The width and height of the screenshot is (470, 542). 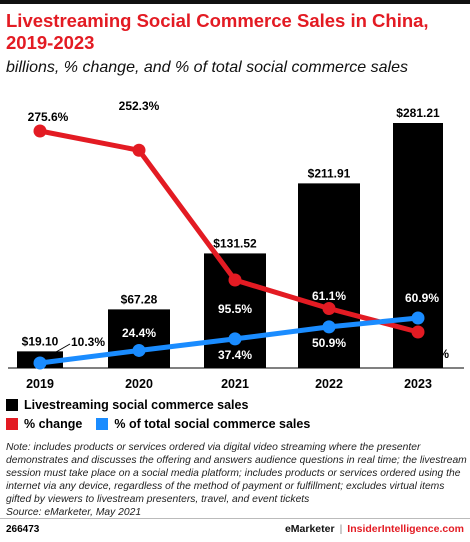 What do you see at coordinates (12, 424) in the screenshot?
I see `legend-swatch-change` at bounding box center [12, 424].